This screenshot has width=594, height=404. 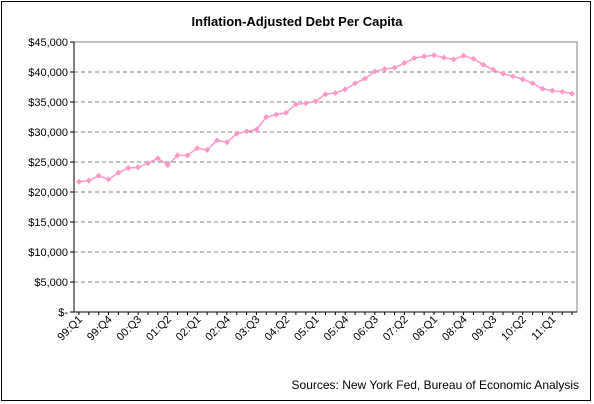 What do you see at coordinates (455, 329) in the screenshot?
I see `x-tick-label: 08:Q4` at bounding box center [455, 329].